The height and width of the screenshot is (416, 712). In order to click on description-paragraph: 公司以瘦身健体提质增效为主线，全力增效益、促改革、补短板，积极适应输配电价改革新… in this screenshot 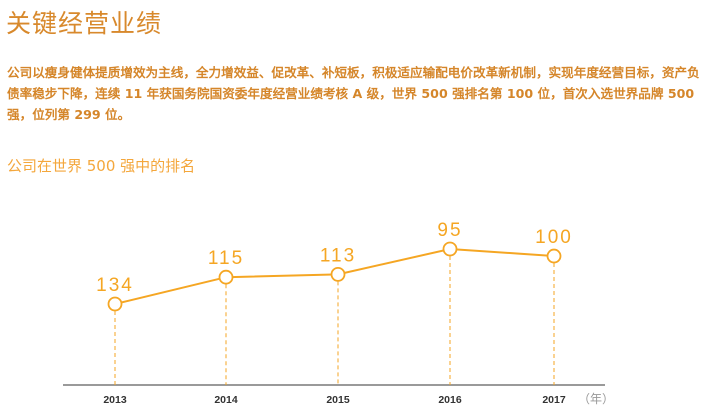, I will do `click(353, 93)`.